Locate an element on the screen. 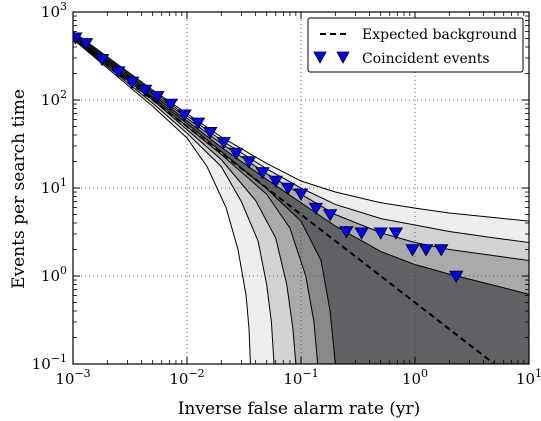 The width and height of the screenshot is (541, 421). legend-box is located at coordinates (415, 45).